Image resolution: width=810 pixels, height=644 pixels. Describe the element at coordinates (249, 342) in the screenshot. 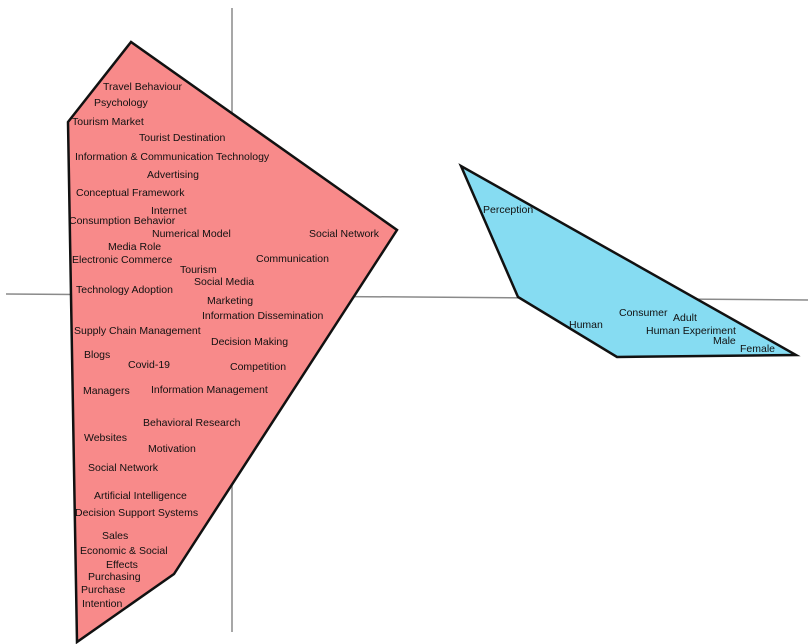

I see `keyword-label: Decision Making` at that location.